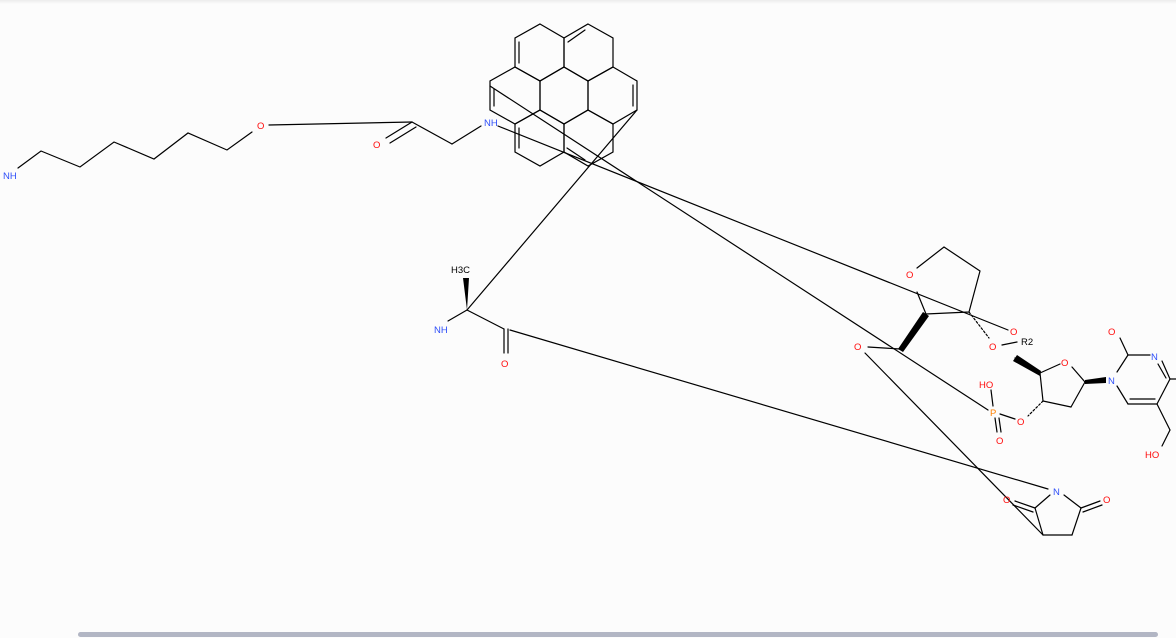 This screenshot has width=1176, height=638. Describe the element at coordinates (563, 95) in the screenshot. I see `polycyclic-aromatic` at that location.